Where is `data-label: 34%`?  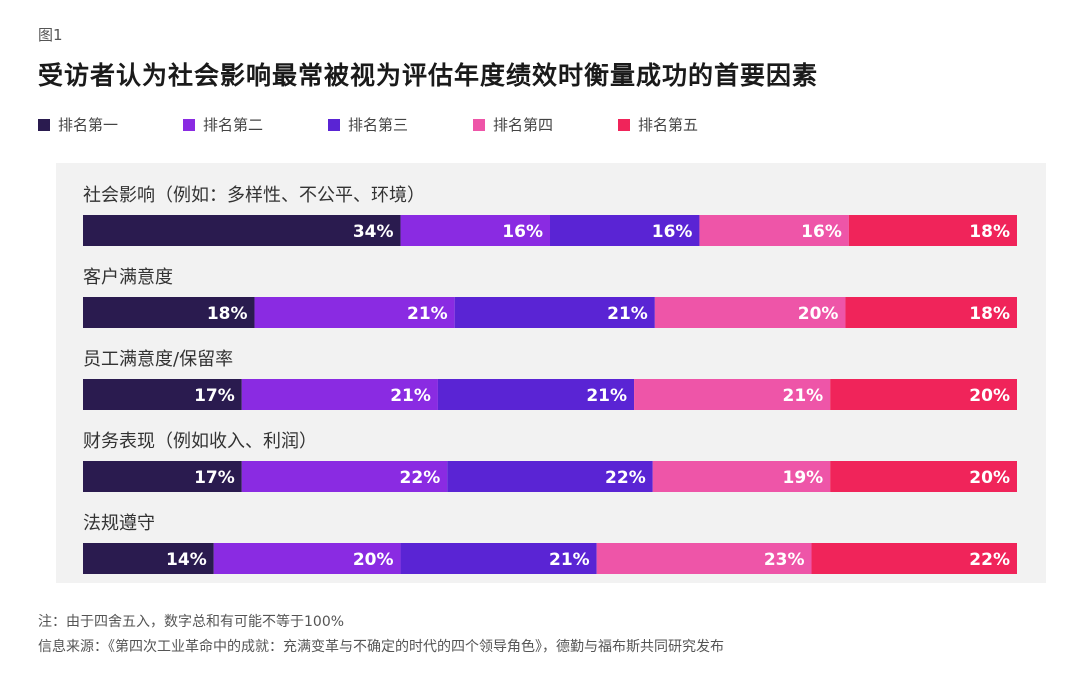 data-label: 34% is located at coordinates (373, 232).